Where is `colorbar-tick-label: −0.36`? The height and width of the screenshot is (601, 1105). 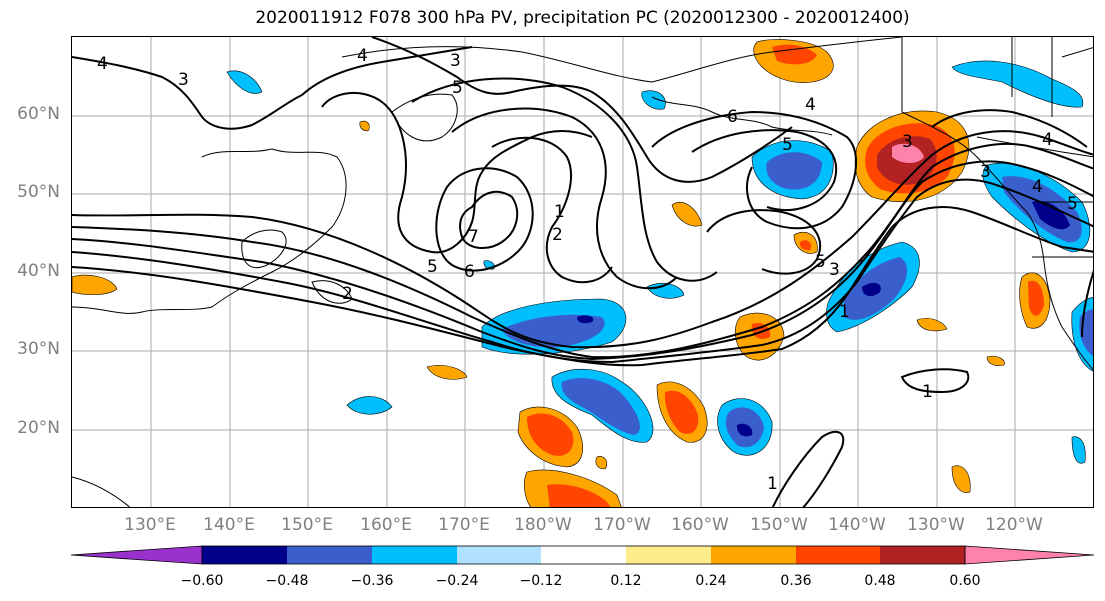
colorbar-tick-label: −0.36 is located at coordinates (372, 581).